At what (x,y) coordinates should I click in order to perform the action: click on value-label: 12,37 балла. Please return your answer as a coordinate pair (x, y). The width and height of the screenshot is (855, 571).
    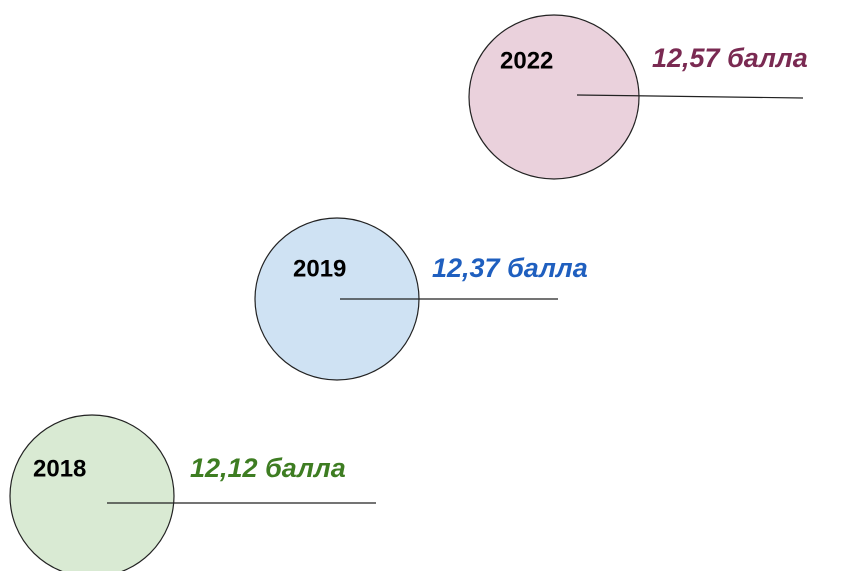
    Looking at the image, I should click on (510, 268).